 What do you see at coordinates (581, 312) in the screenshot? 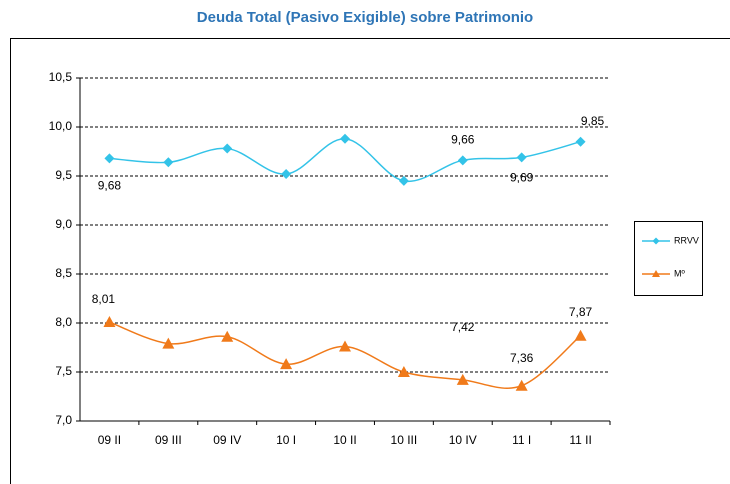
I see `data-label: 7,87` at bounding box center [581, 312].